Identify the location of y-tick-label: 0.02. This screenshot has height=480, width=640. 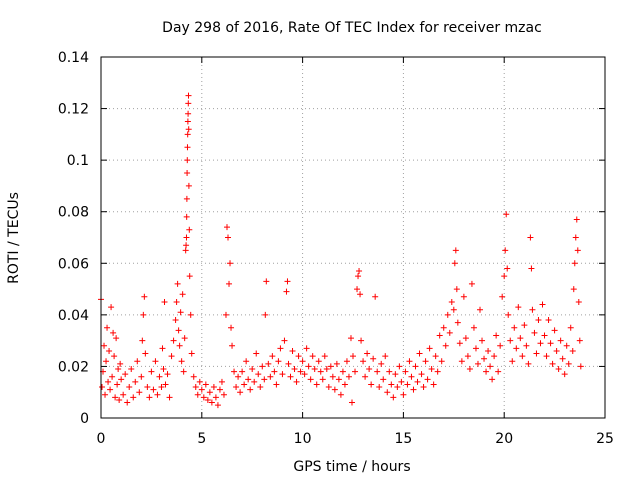
(73, 367).